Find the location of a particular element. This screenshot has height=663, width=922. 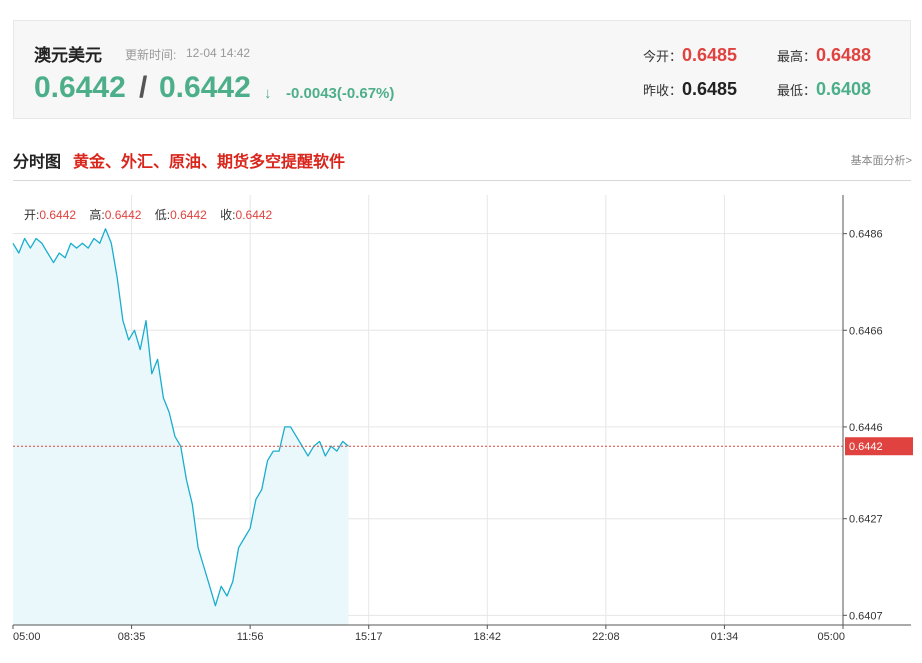

ohlc-high-value: 0.6442 is located at coordinates (123, 215).